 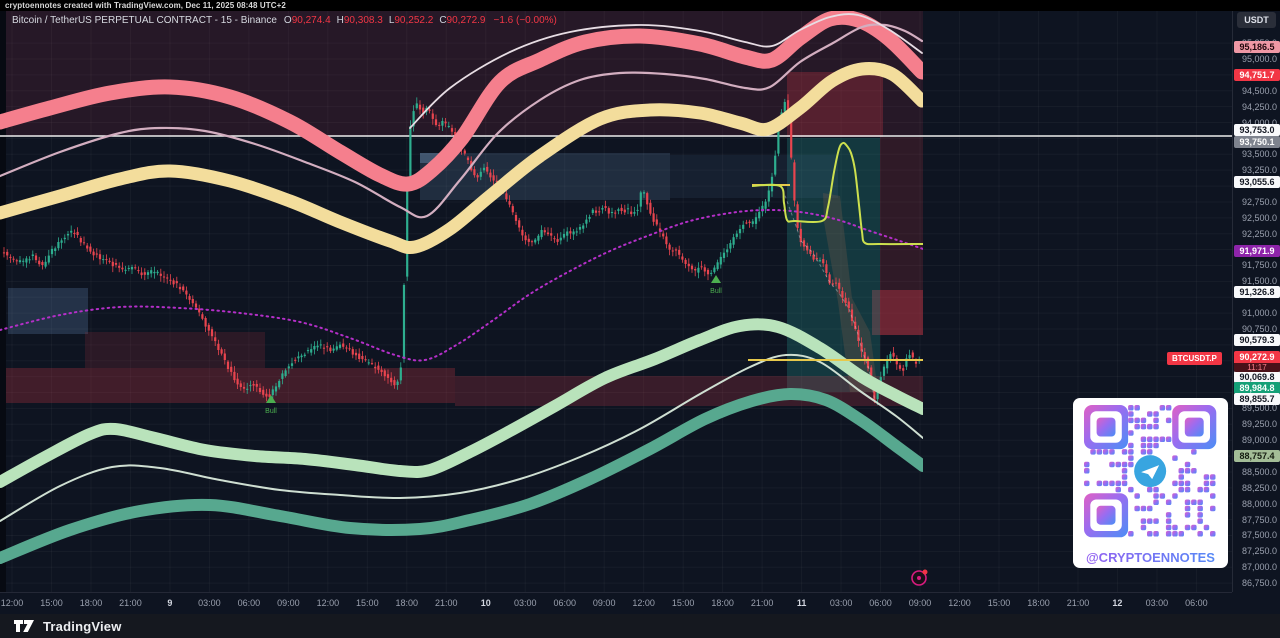 What do you see at coordinates (91, 603) in the screenshot?
I see `time-tick: 18:00` at bounding box center [91, 603].